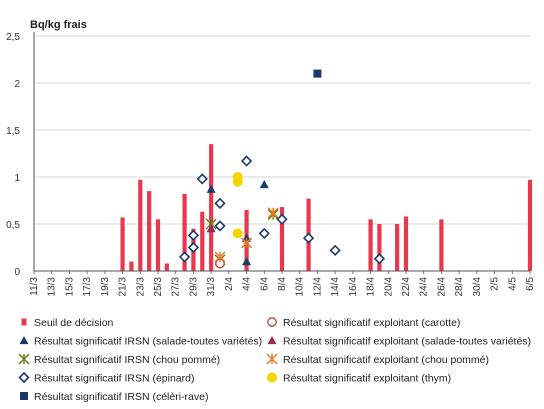 Image resolution: width=544 pixels, height=409 pixels. Describe the element at coordinates (495, 284) in the screenshot. I see `x-tick-label: 2/5` at that location.